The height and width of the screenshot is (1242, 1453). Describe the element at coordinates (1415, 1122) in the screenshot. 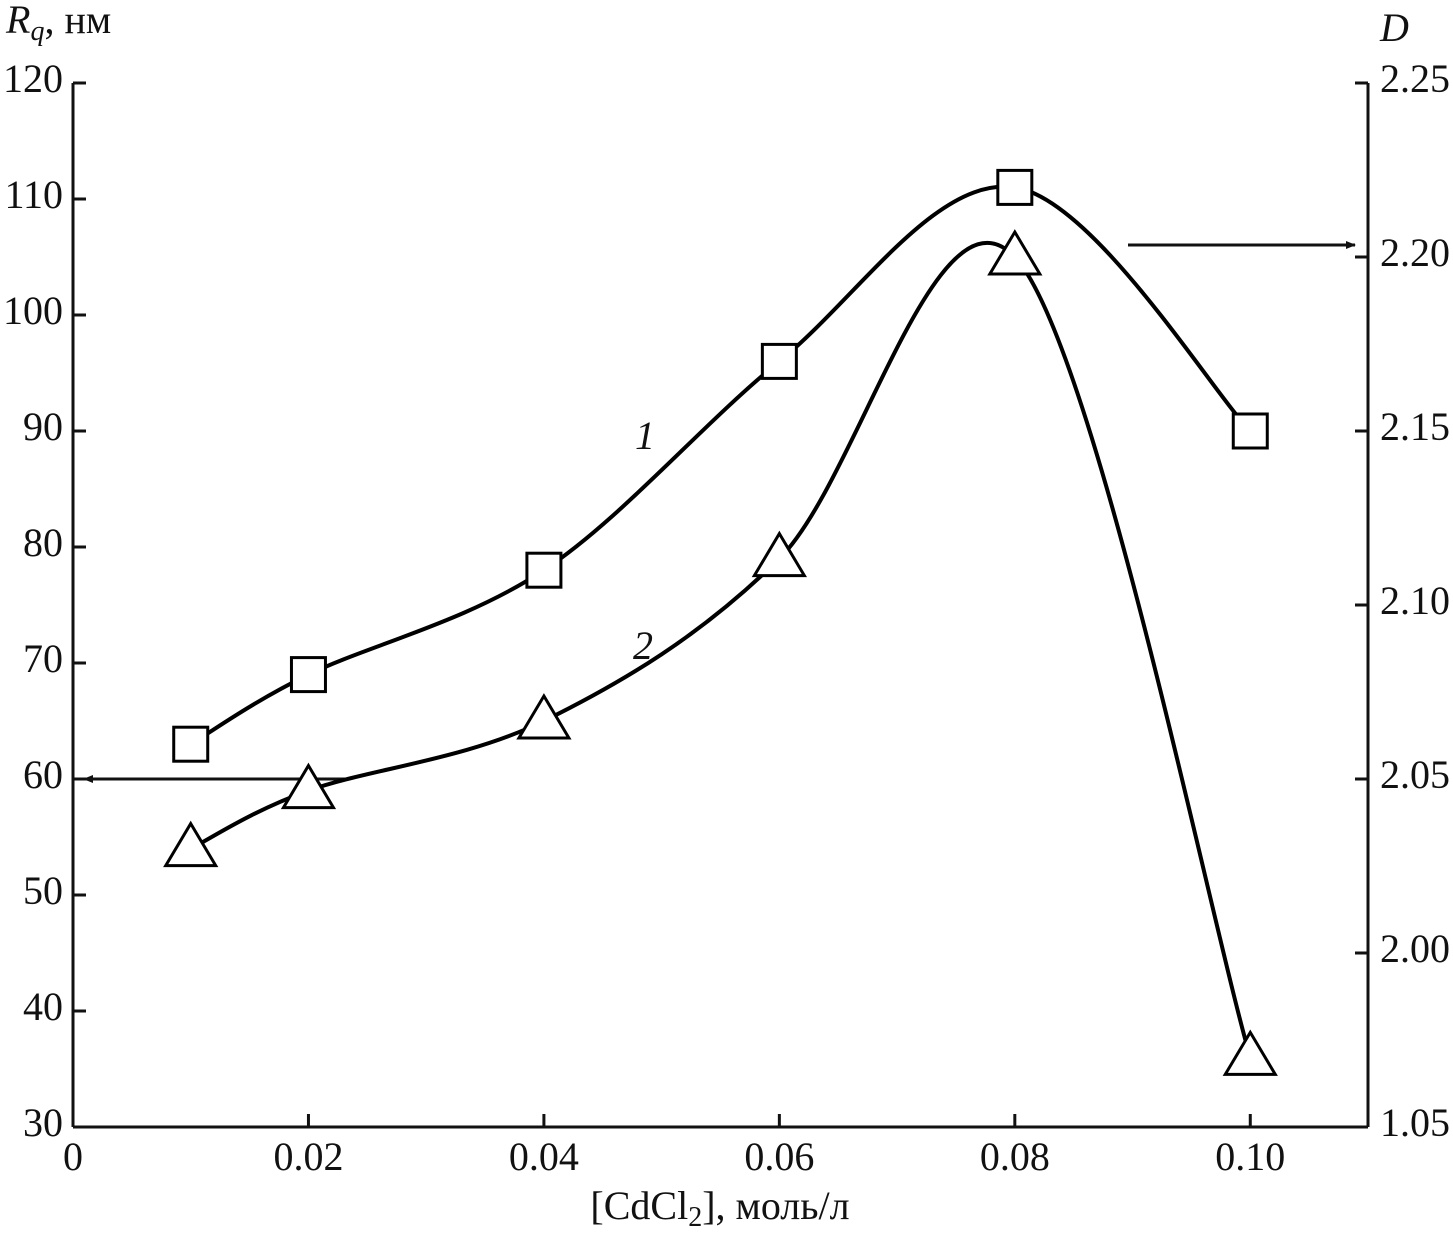

I see `y2-tick-label: 1.05` at that location.